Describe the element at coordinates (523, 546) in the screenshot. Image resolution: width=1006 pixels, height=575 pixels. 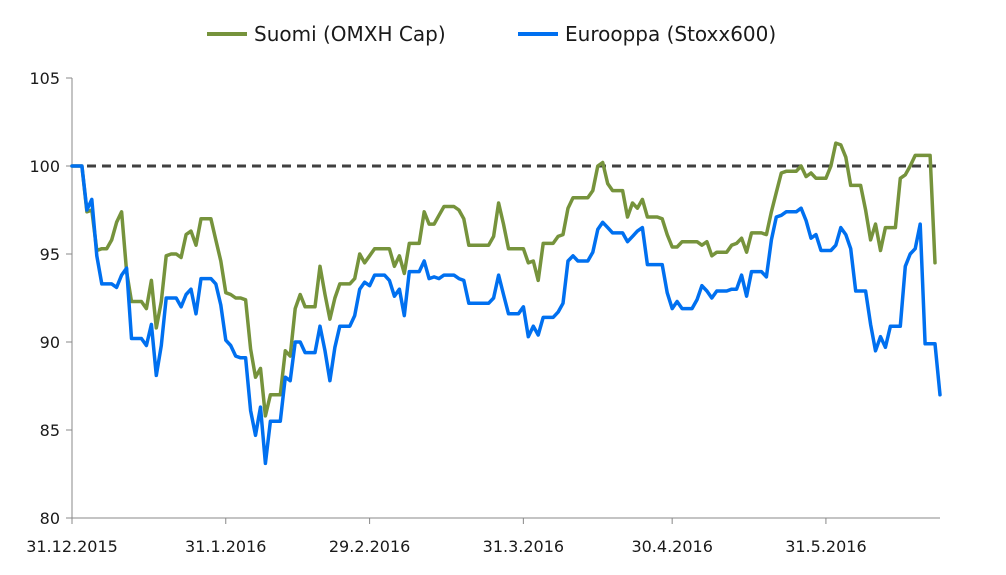
I see `x-tick-label: 31.3.2016` at that location.